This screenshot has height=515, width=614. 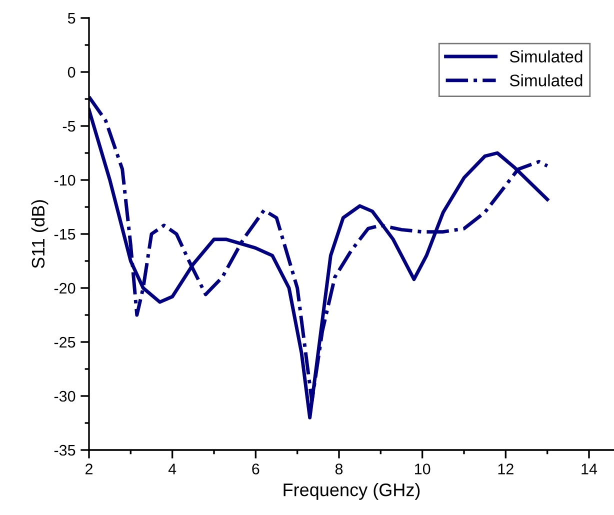 What do you see at coordinates (65, 342) in the screenshot?
I see `y-tick-label: -25` at bounding box center [65, 342].